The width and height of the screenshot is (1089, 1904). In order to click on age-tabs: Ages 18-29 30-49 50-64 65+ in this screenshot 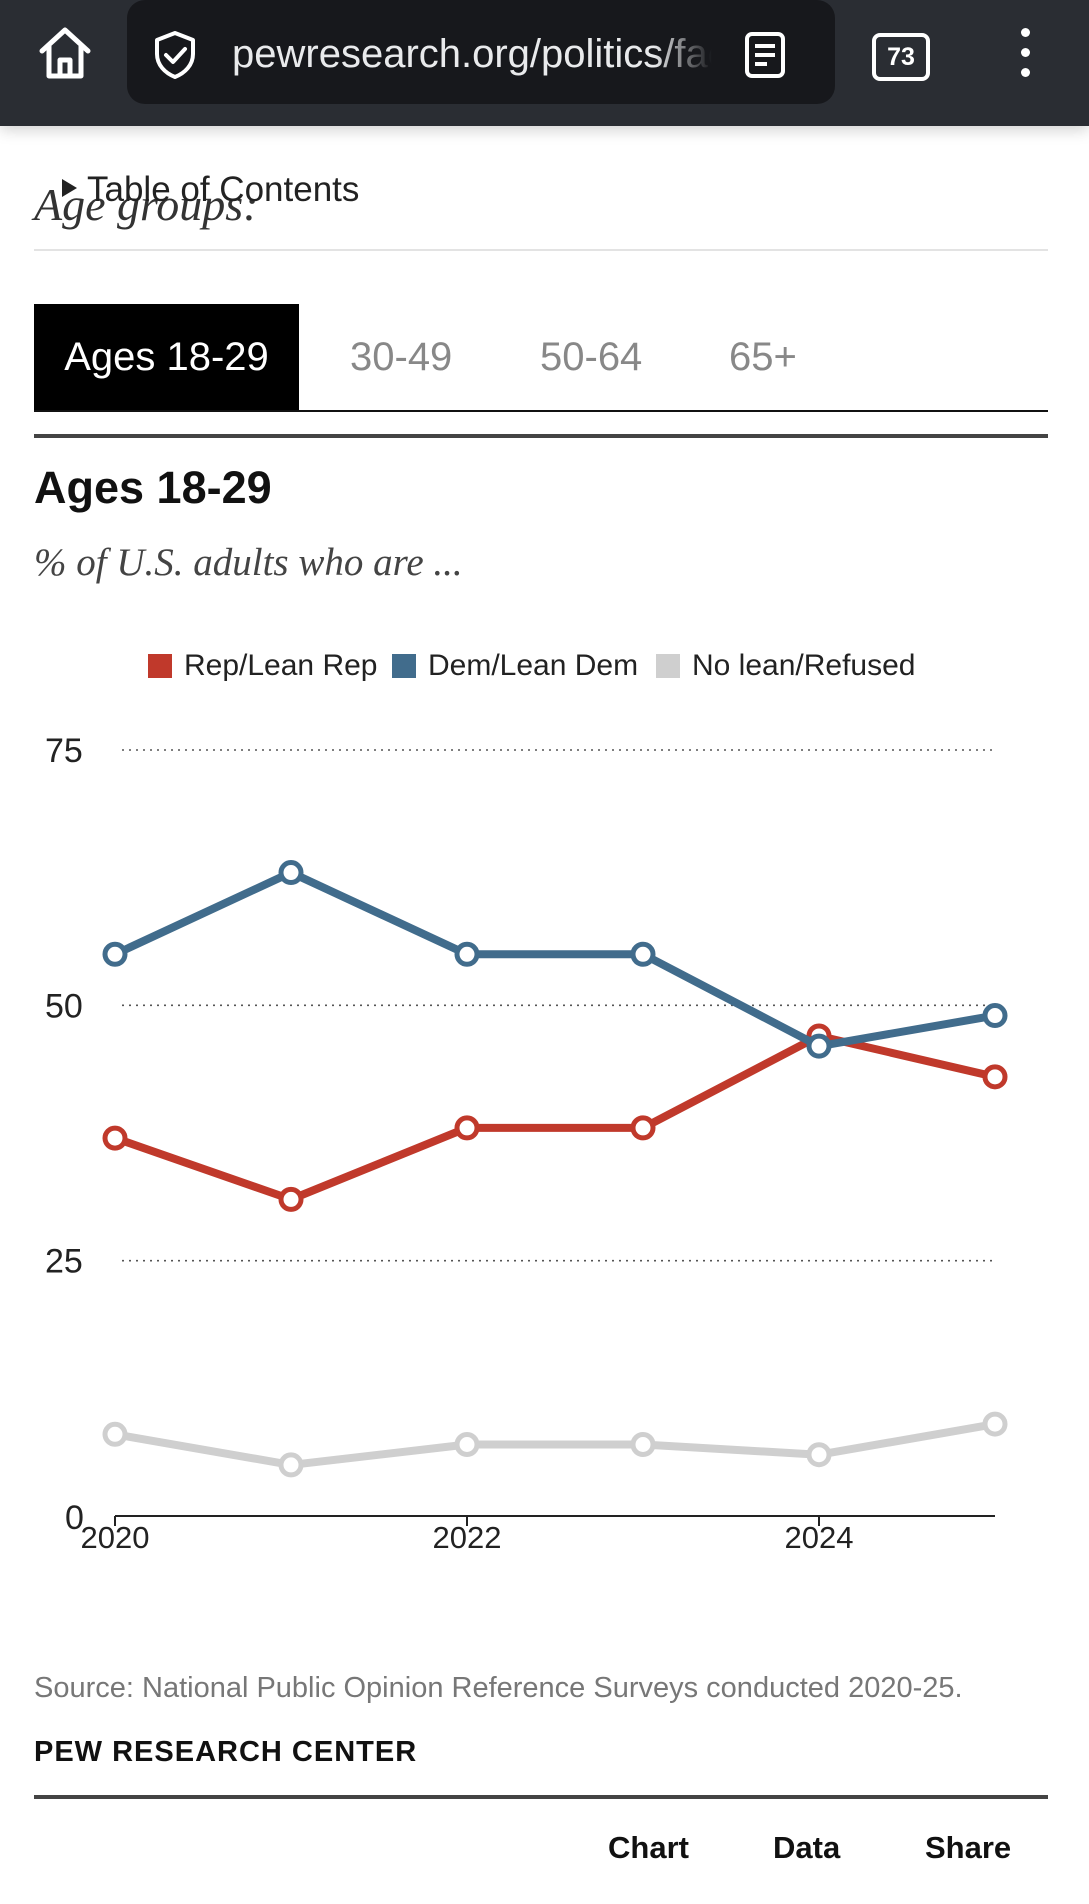, I will do `click(541, 358)`.